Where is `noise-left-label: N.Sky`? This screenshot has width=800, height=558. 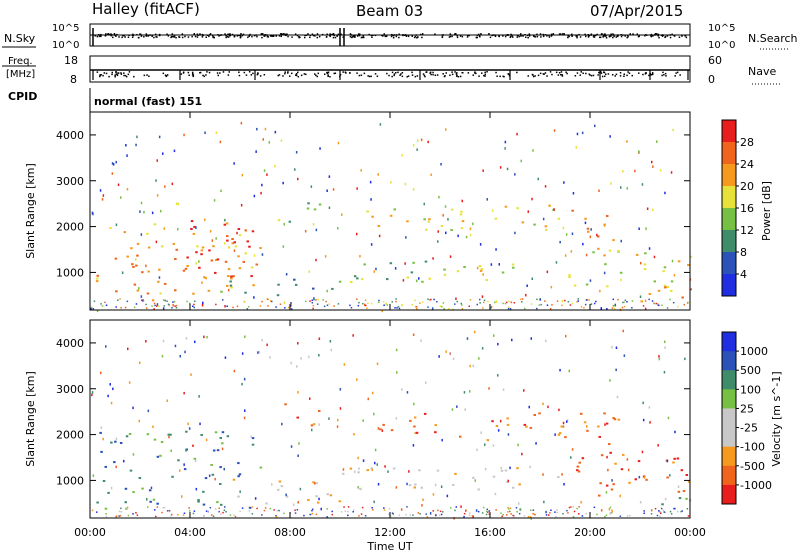
noise-left-label: N.Sky is located at coordinates (20, 38).